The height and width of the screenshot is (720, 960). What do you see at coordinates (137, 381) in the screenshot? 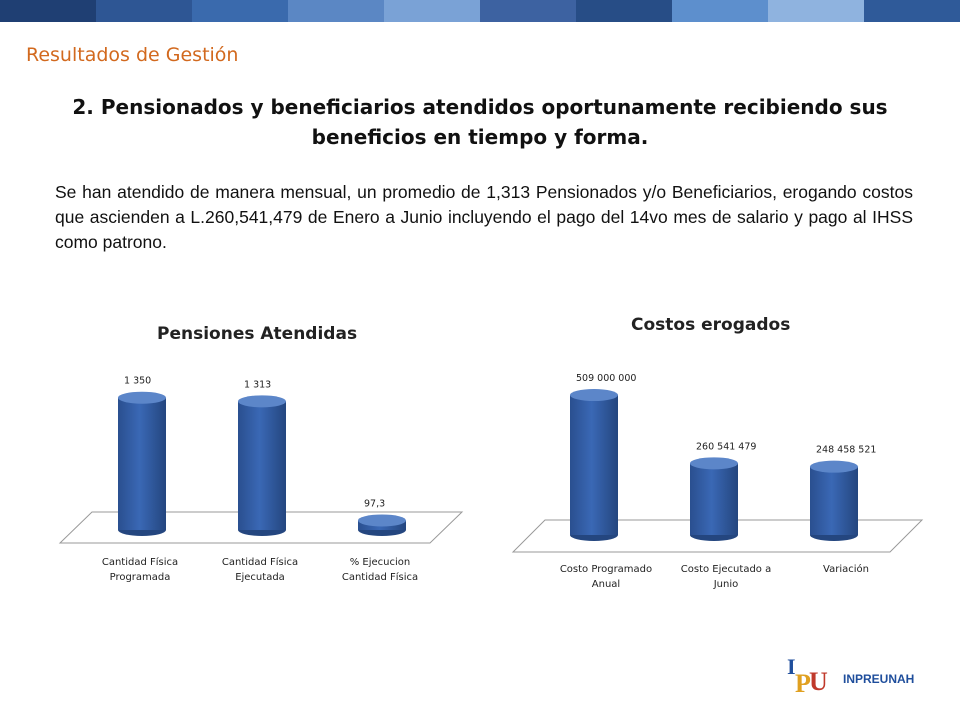
I see `data-label: 1 350` at bounding box center [137, 381].